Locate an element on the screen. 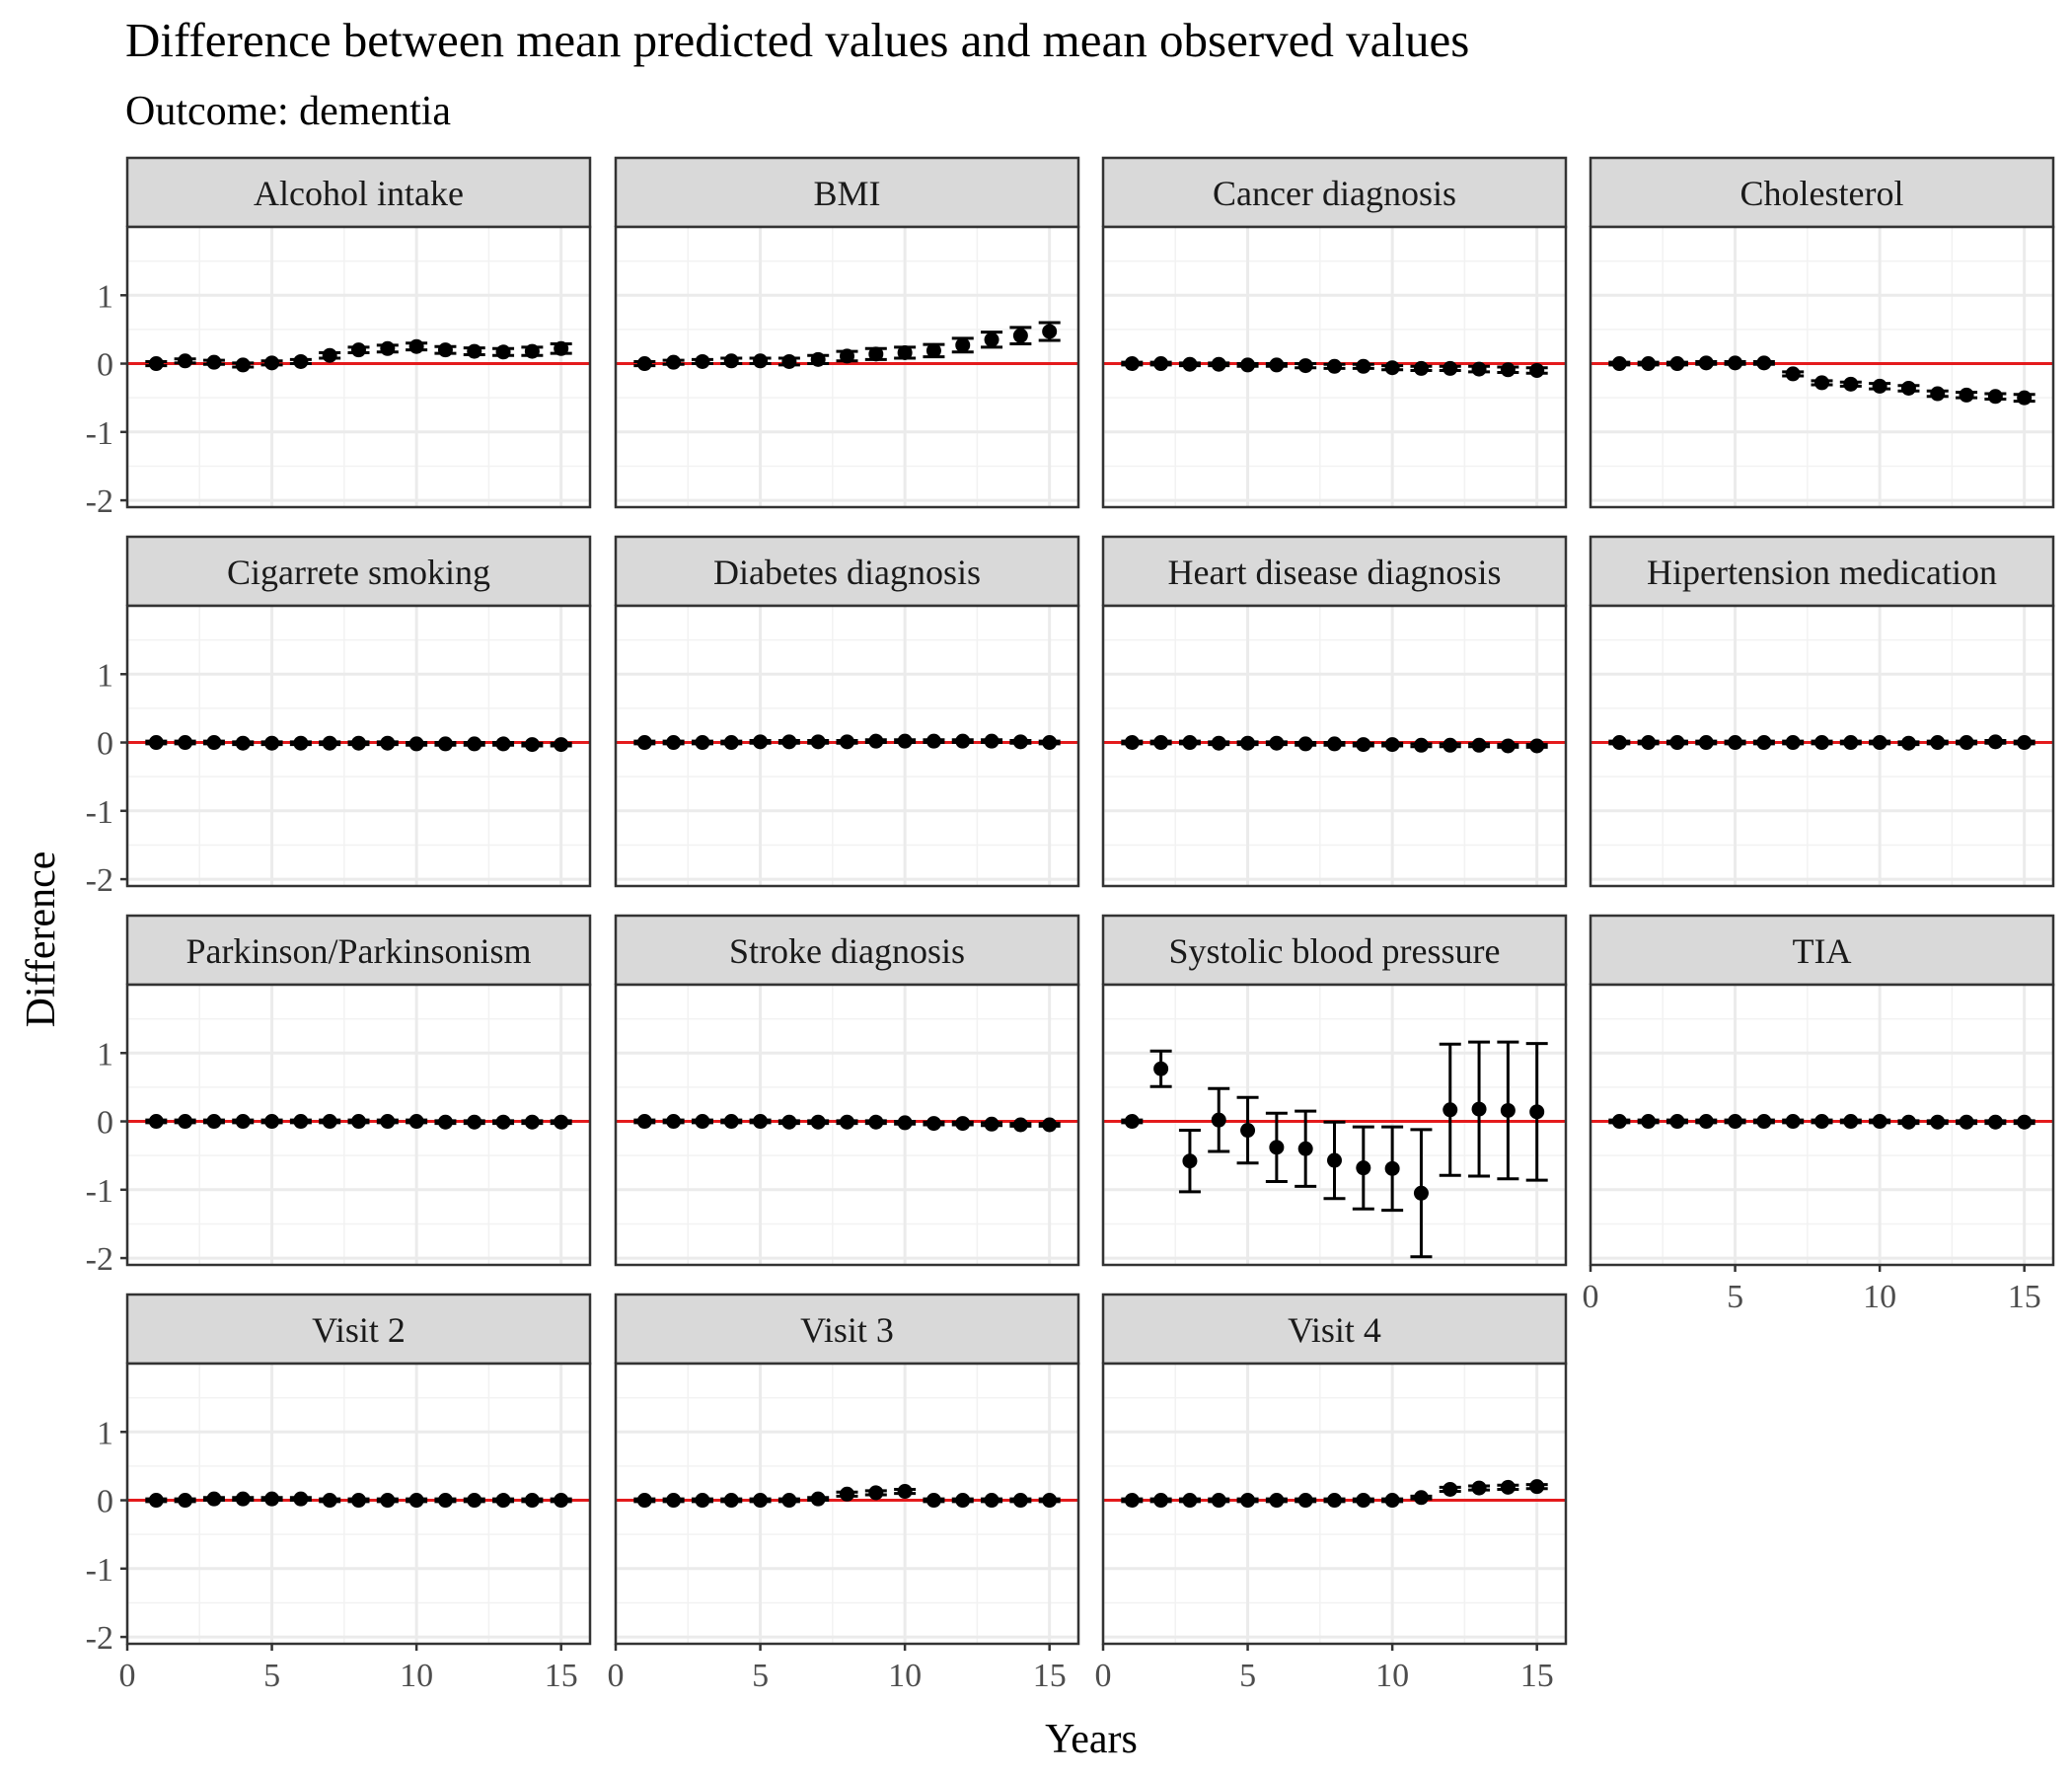  plot-bg-cholesterol is located at coordinates (1822, 367).